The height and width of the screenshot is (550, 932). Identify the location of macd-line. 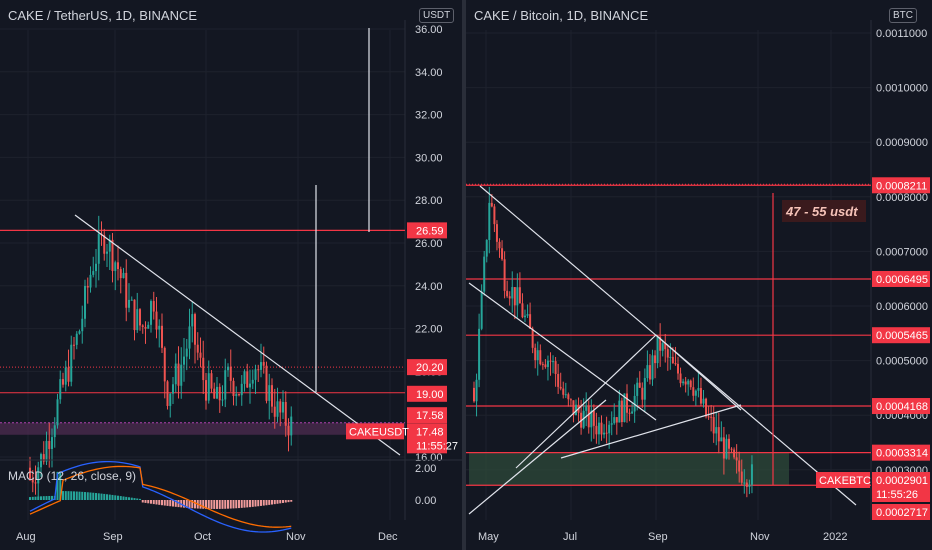
(160, 496).